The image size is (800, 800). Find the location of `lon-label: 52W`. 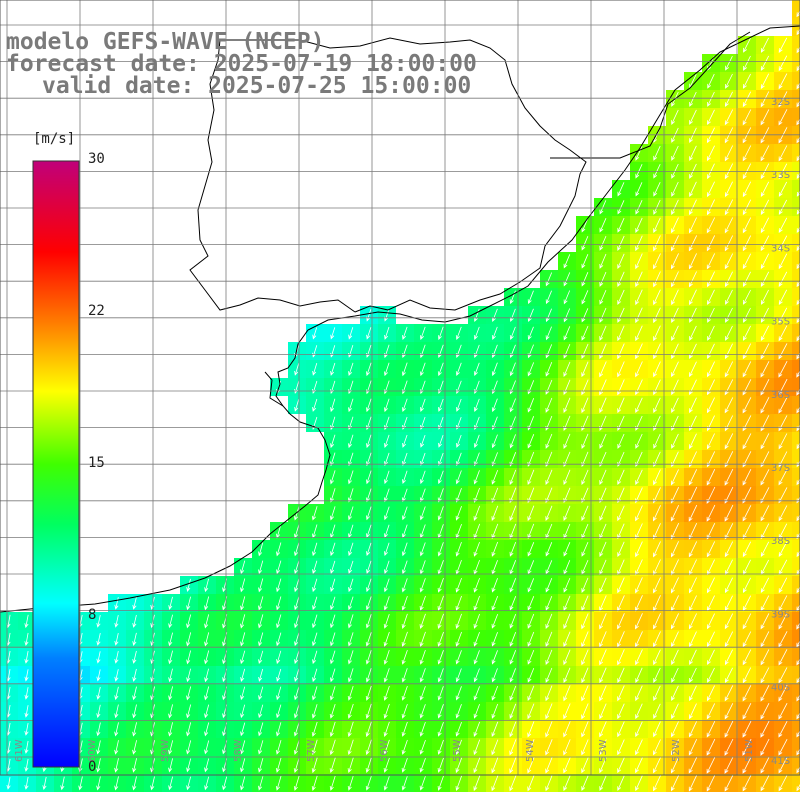

lon-label: 52W is located at coordinates (676, 750).